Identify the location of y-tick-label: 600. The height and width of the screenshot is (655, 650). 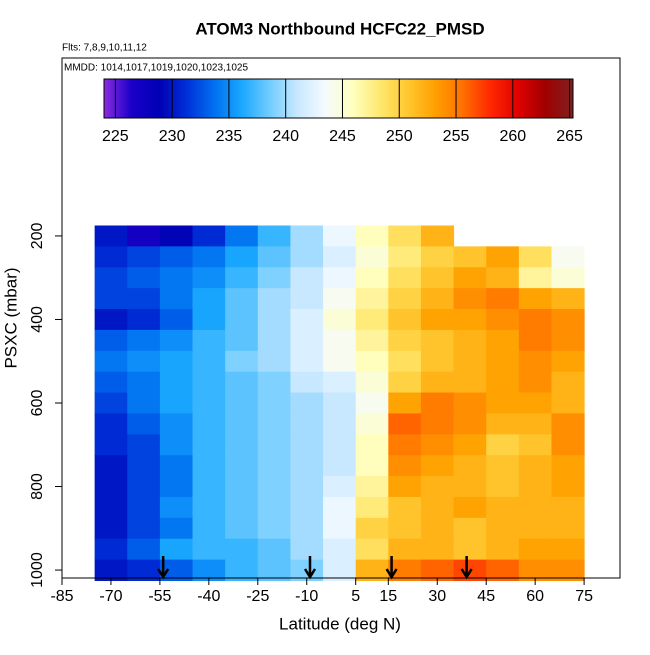
(37, 403).